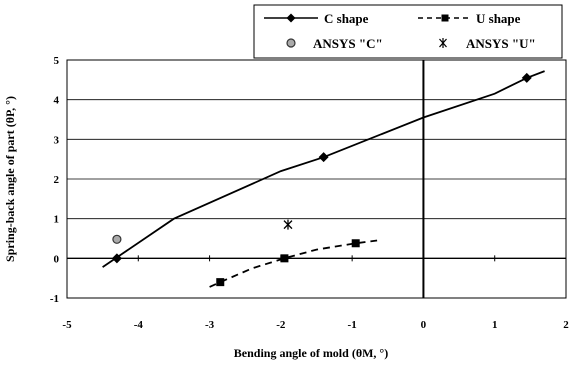 This screenshot has height=366, width=573. I want to click on series-ansys-c-point, so click(117, 239).